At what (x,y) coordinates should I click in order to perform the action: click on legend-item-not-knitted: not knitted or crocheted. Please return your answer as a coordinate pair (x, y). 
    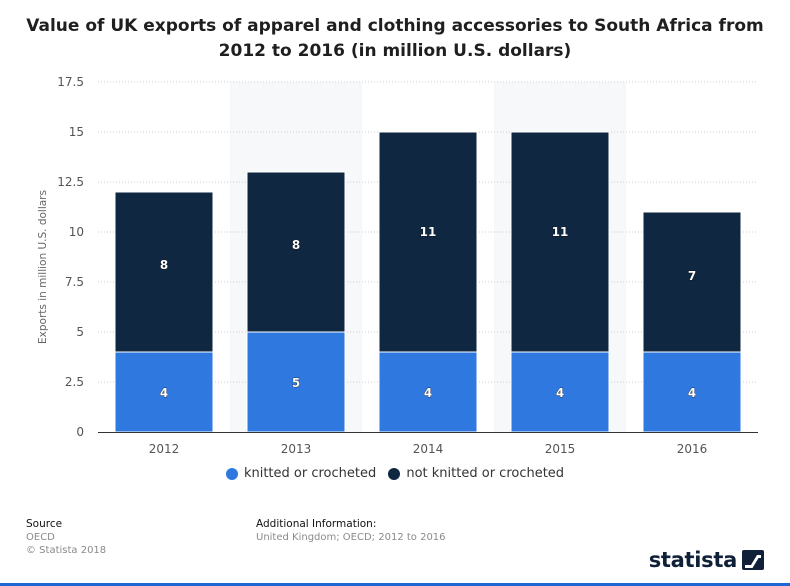
    Looking at the image, I should click on (476, 473).